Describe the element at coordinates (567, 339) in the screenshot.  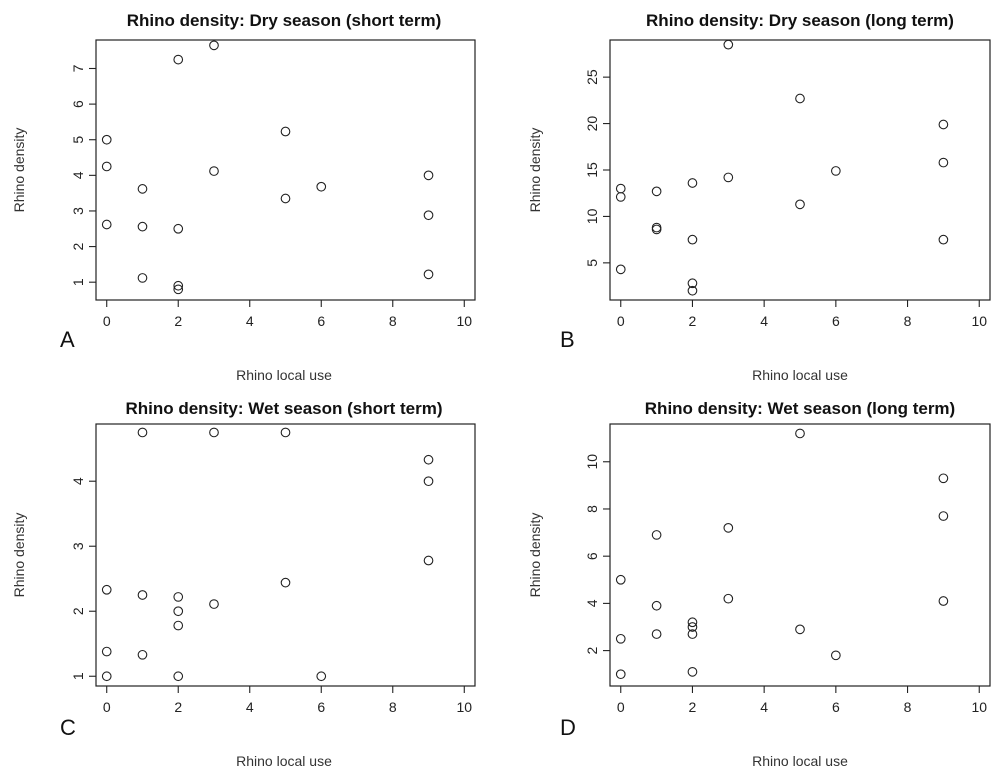
I see `panel-letter: B` at that location.